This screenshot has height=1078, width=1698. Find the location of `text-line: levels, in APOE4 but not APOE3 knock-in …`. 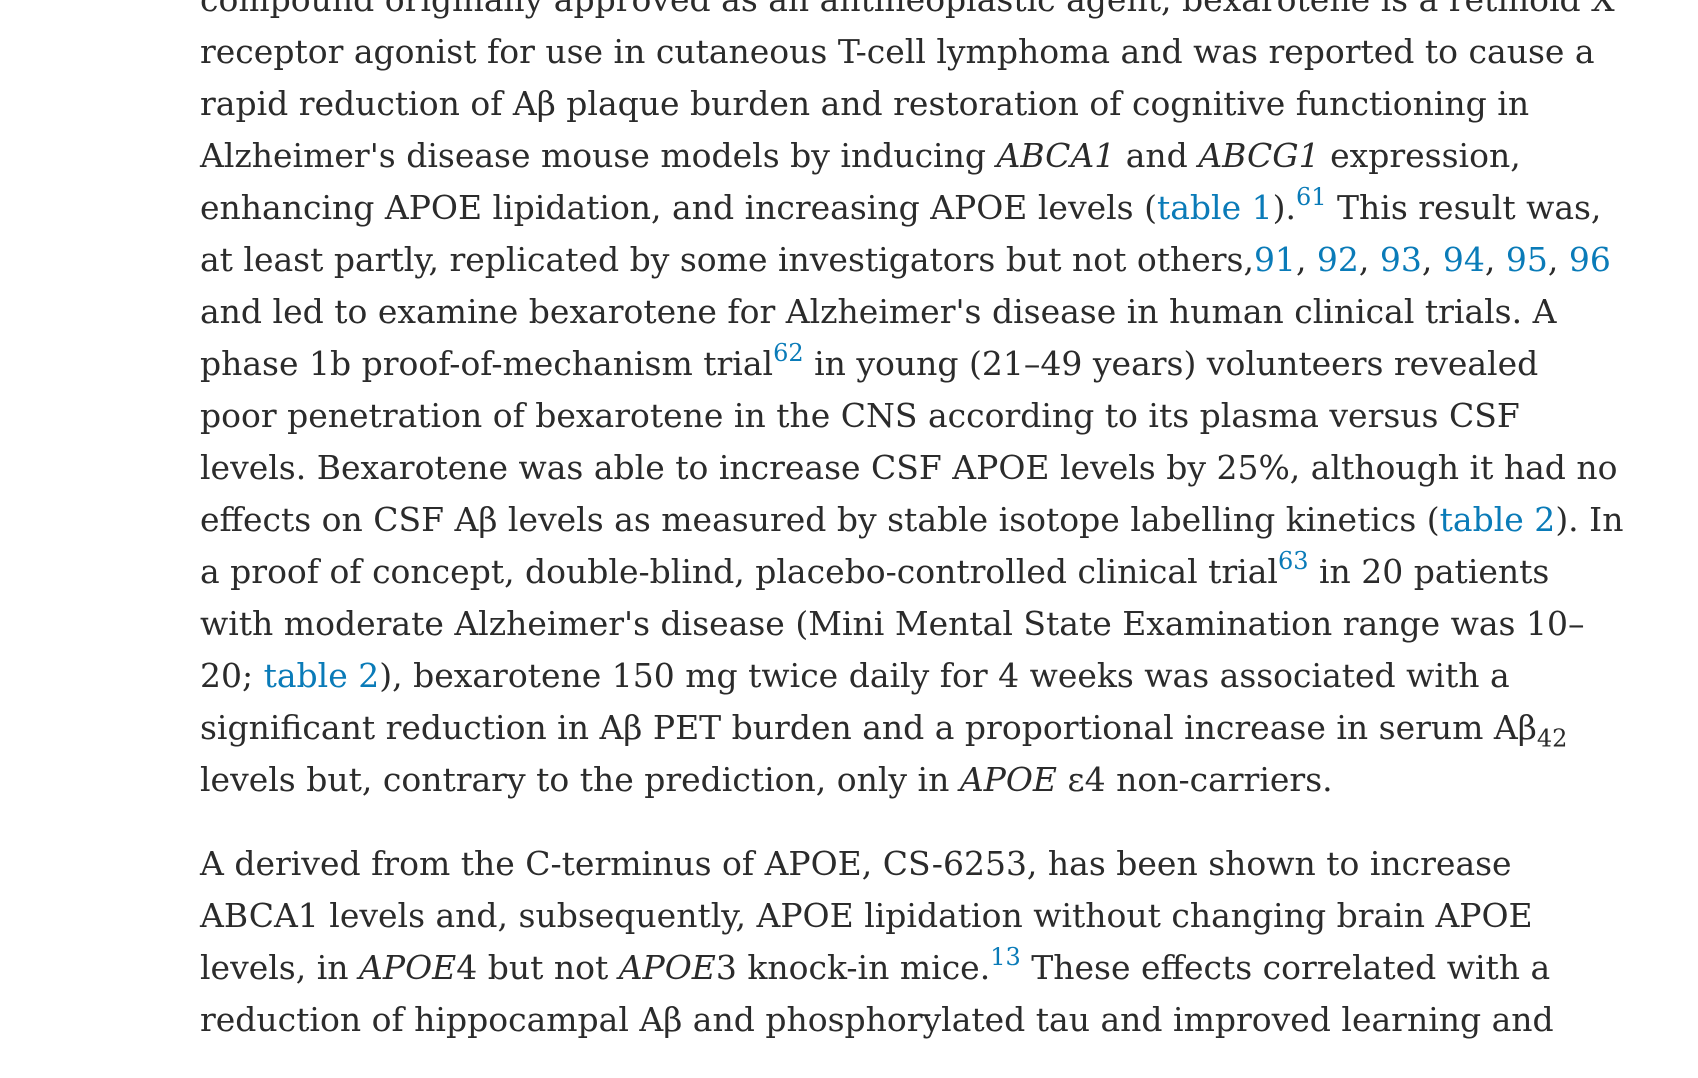

text-line: levels, in APOE4 but not APOE3 knock-in … is located at coordinates (875, 968).